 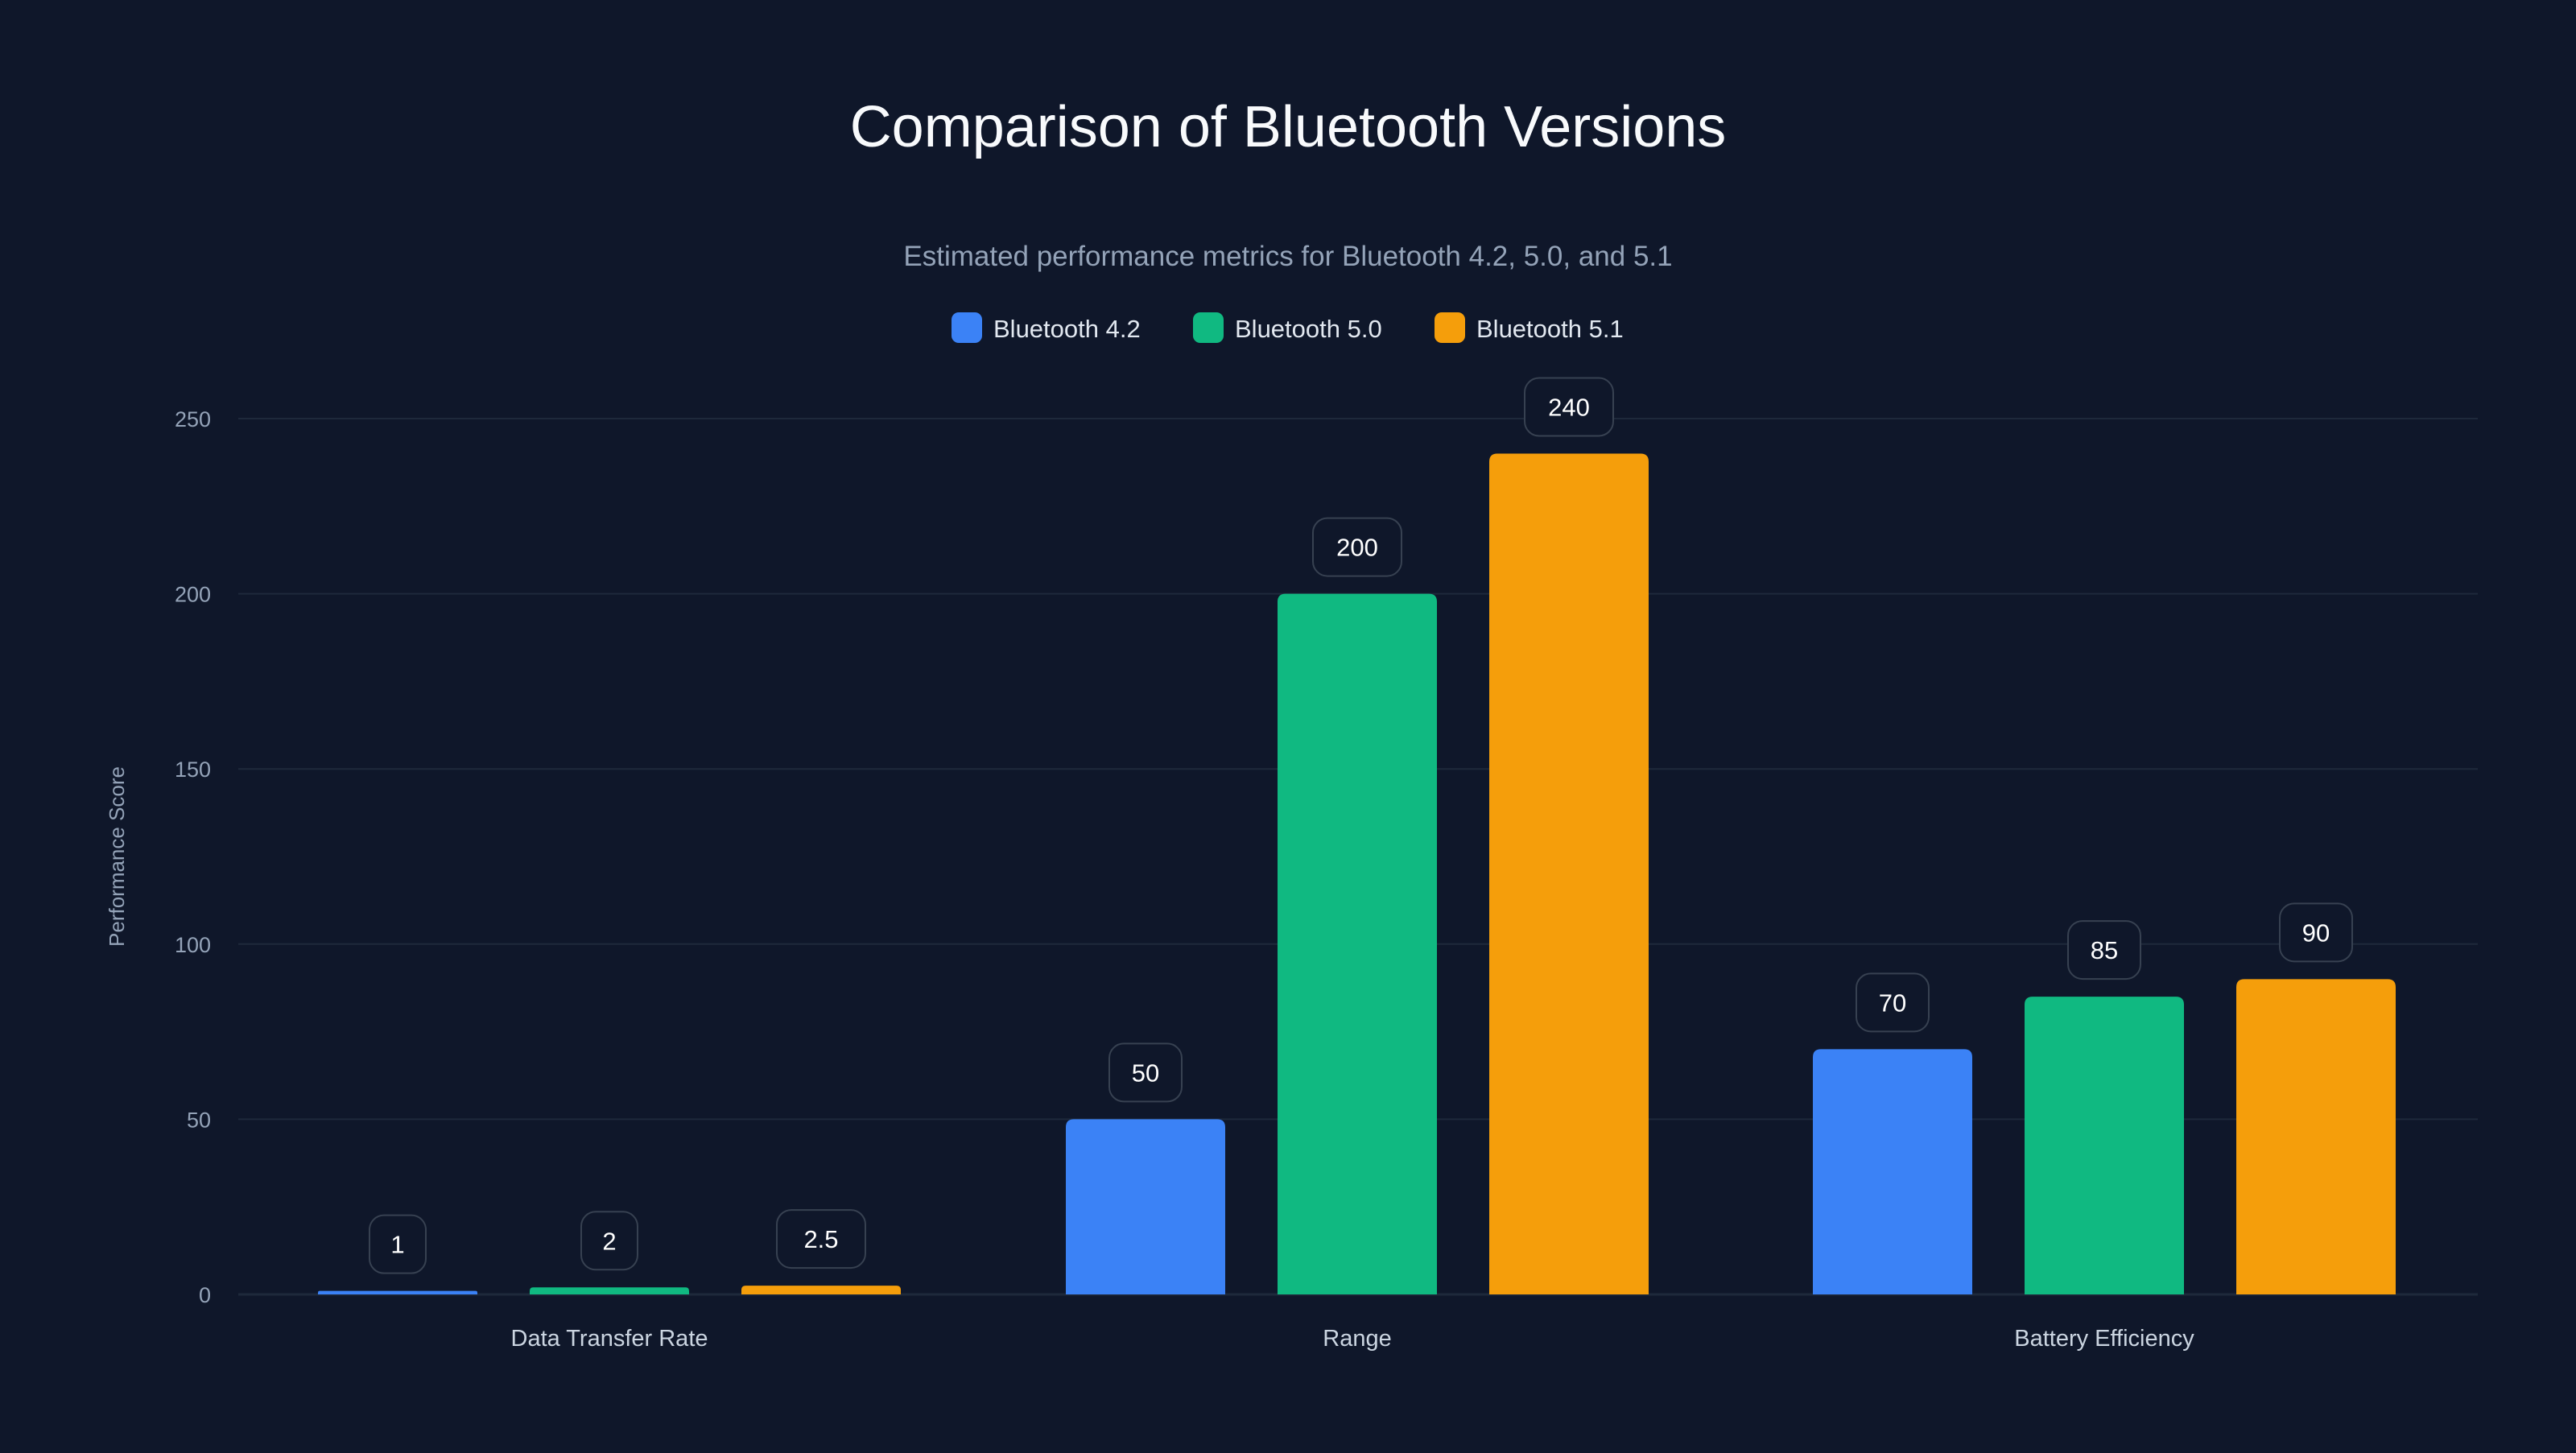 I want to click on y-tick-label: 250, so click(x=193, y=419).